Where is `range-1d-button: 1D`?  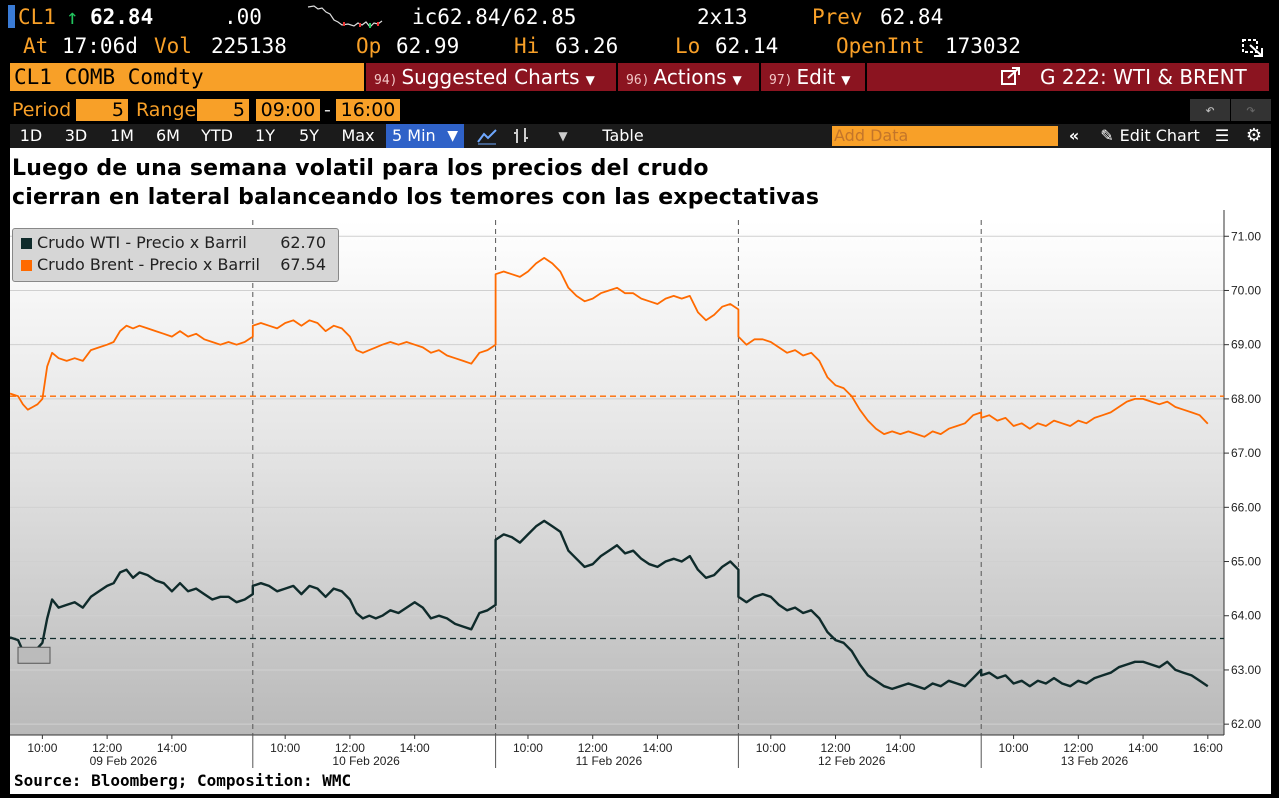
range-1d-button: 1D is located at coordinates (31, 135).